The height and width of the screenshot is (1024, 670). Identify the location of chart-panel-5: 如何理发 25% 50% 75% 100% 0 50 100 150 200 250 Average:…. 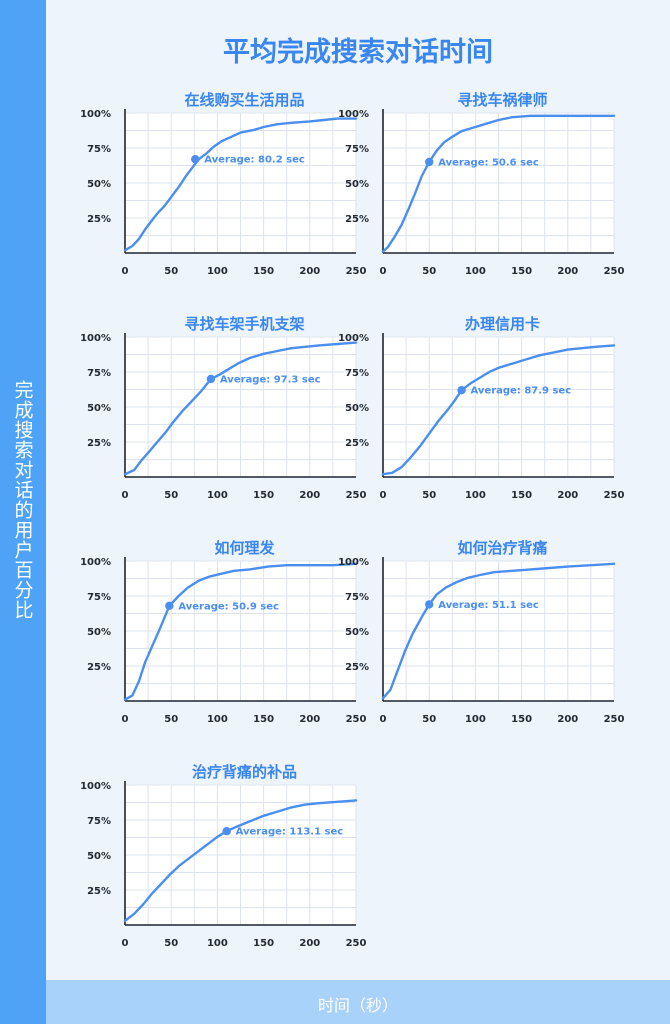
(223, 632).